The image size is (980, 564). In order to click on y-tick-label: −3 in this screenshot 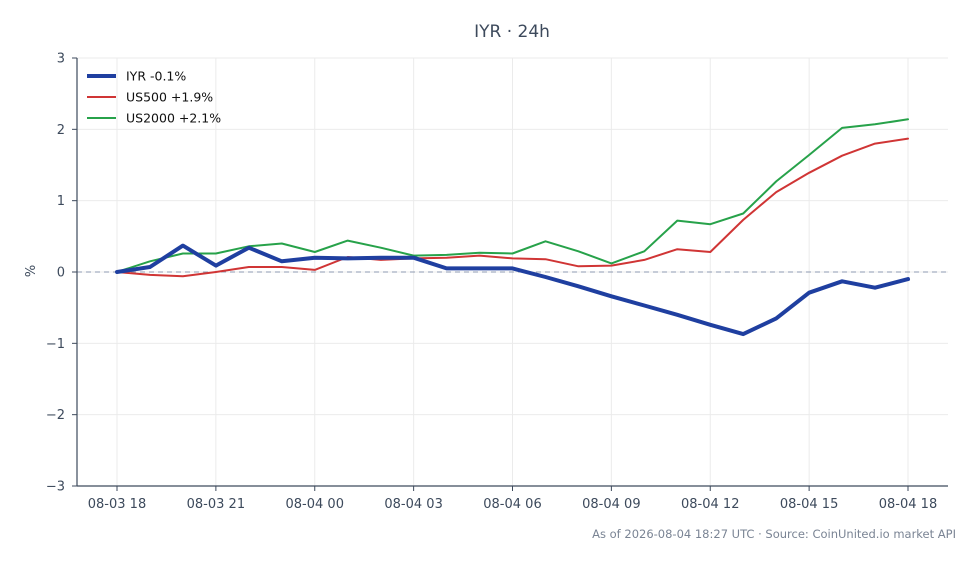, I will do `click(55, 487)`.